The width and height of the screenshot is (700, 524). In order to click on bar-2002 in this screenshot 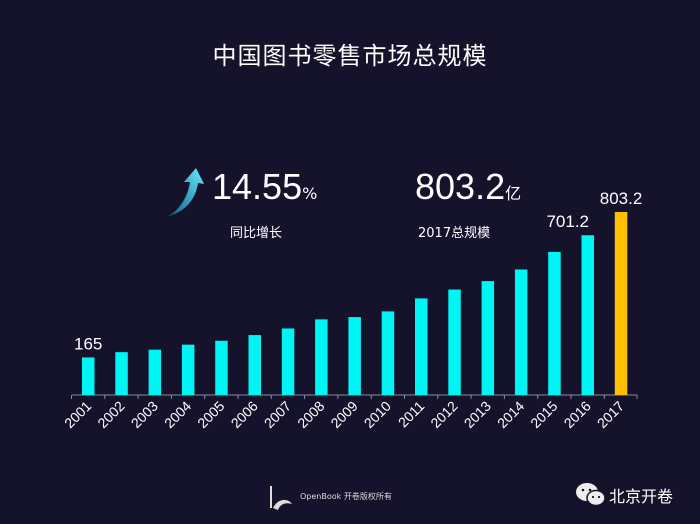, I will do `click(121, 373)`.